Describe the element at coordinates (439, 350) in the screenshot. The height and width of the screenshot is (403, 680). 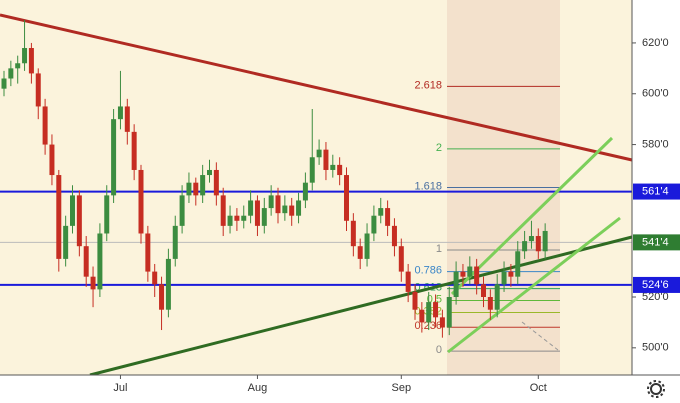
I see `fib-label: 0` at that location.